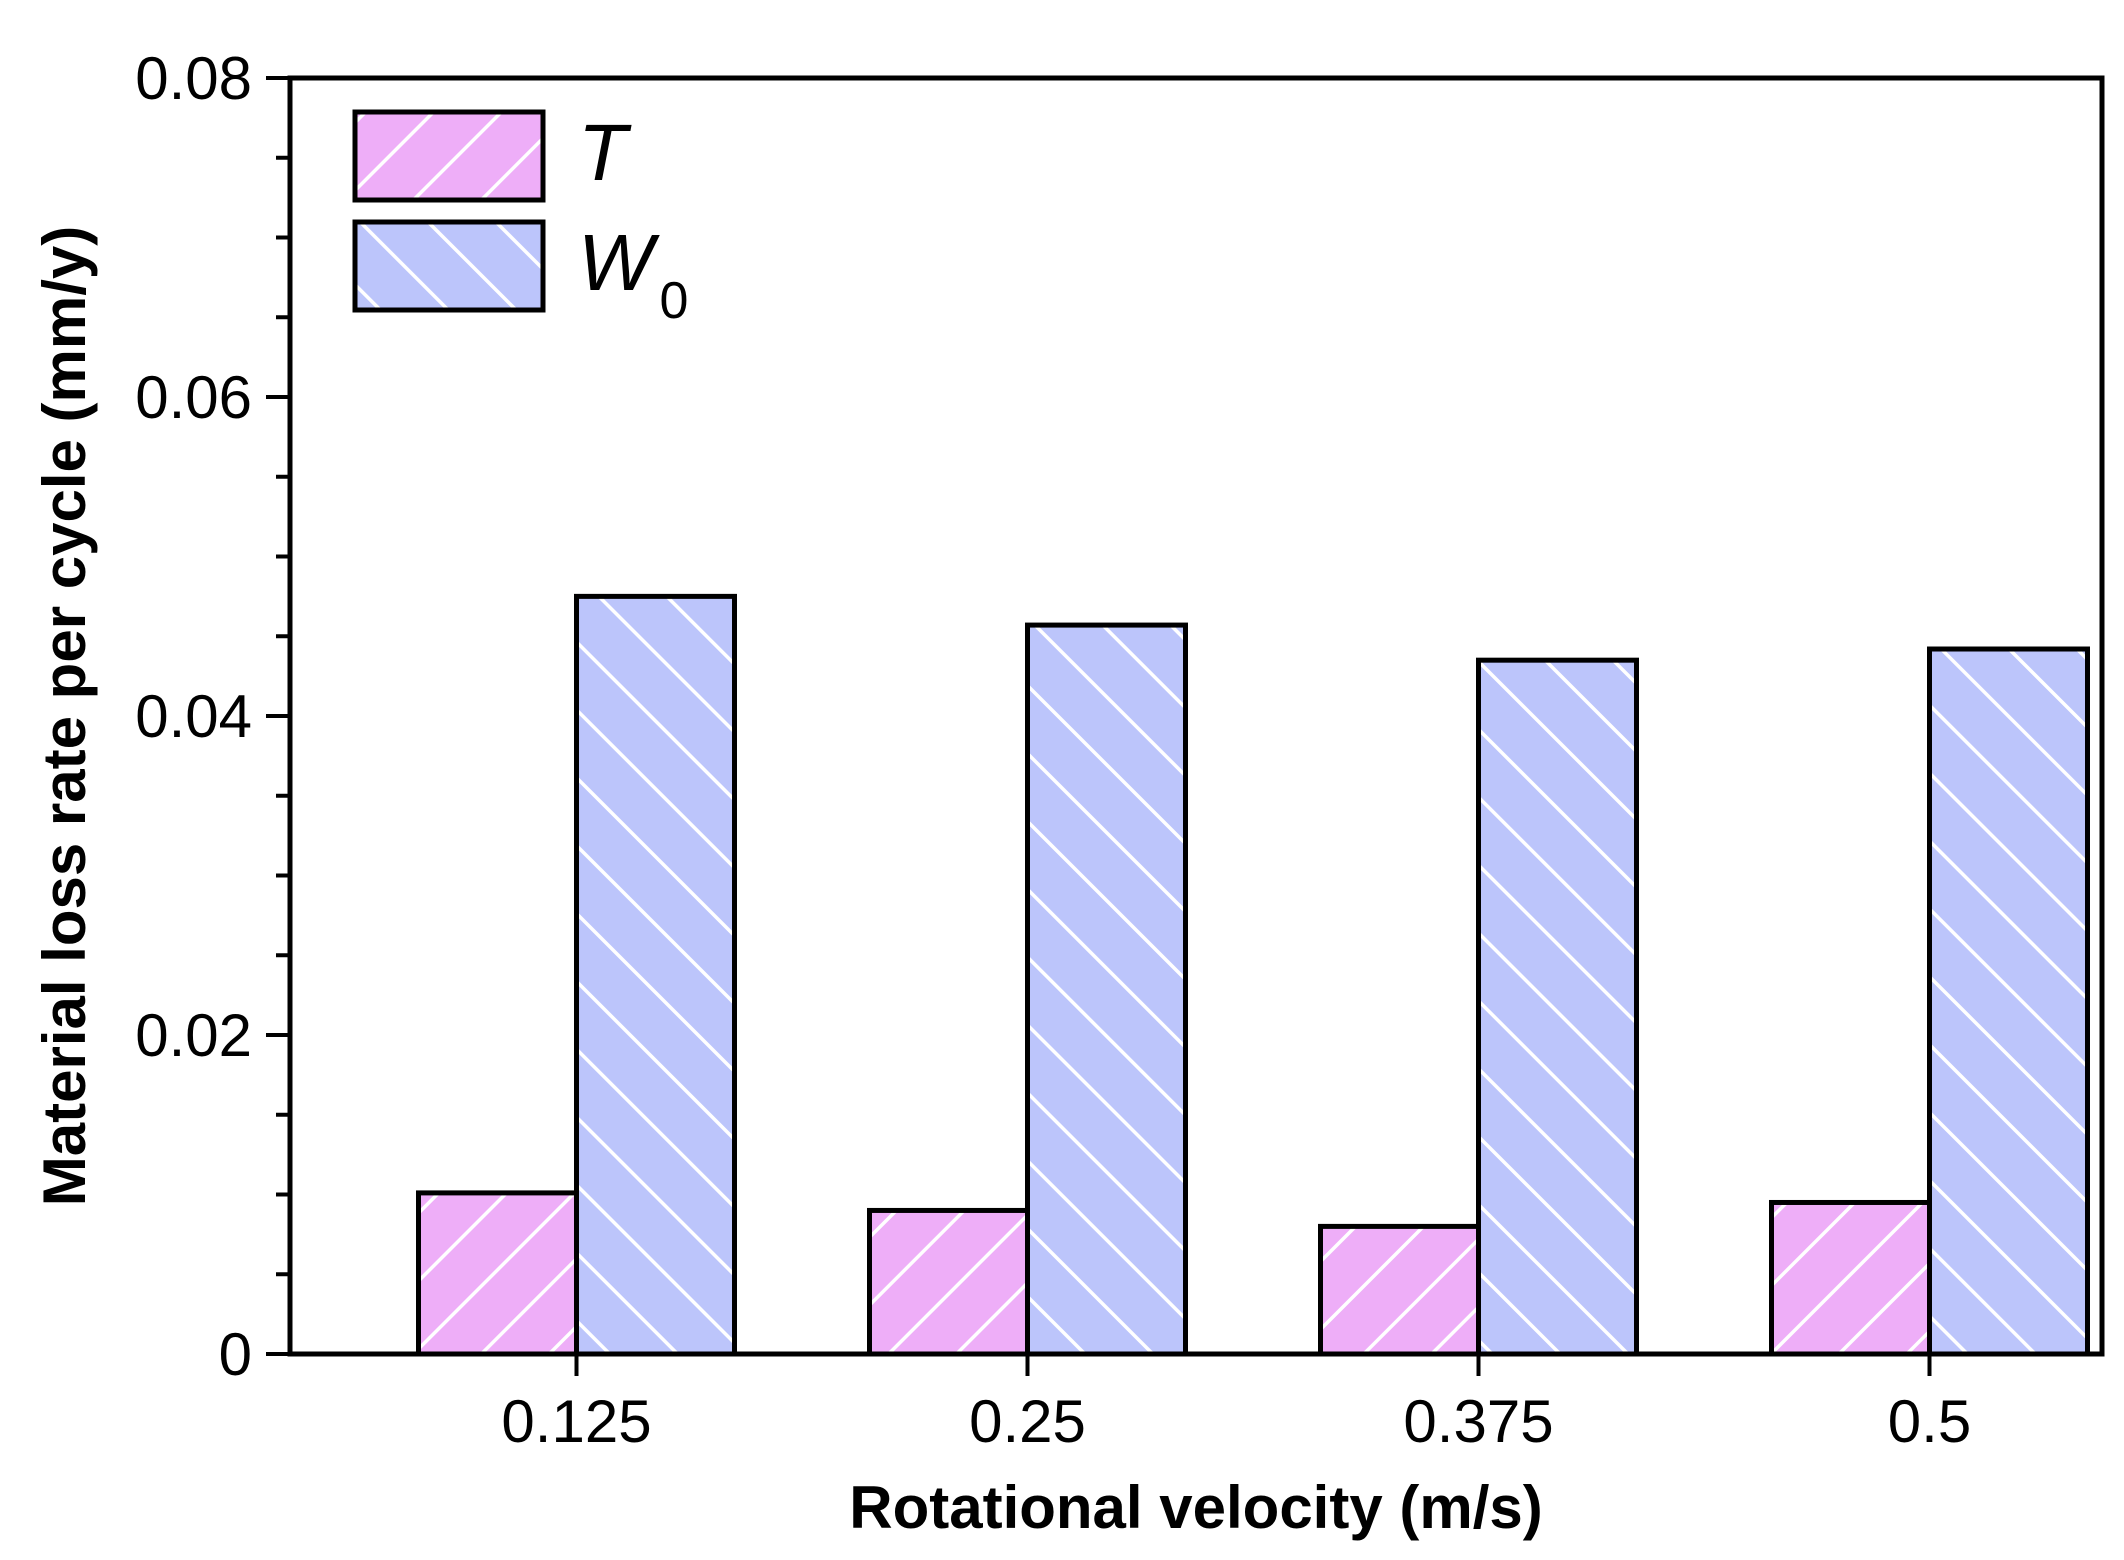 The width and height of the screenshot is (2124, 1560). Describe the element at coordinates (1195, 1507) in the screenshot. I see `x-axis-title: Rotational velocity (m/s)` at that location.